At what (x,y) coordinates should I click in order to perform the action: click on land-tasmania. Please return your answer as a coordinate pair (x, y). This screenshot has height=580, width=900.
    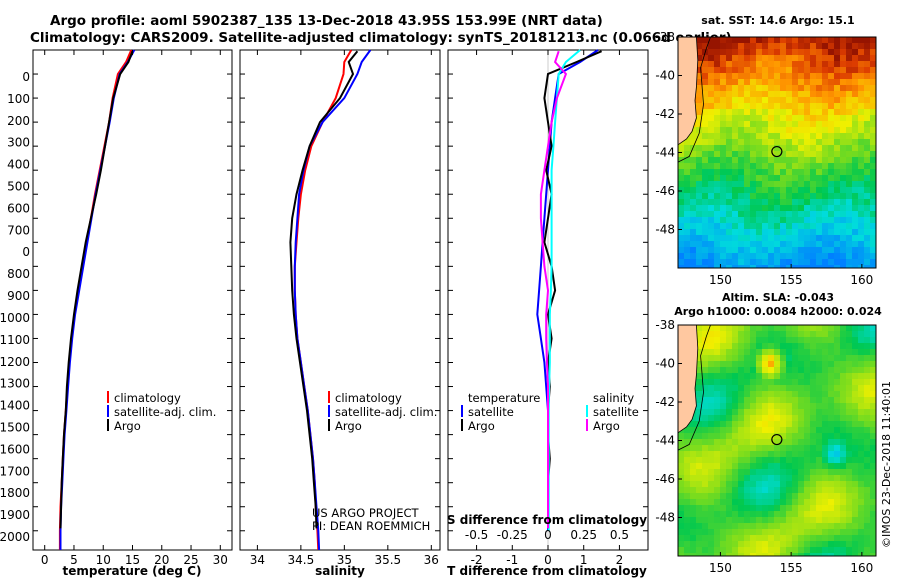
    Looking at the image, I should click on (688, 379).